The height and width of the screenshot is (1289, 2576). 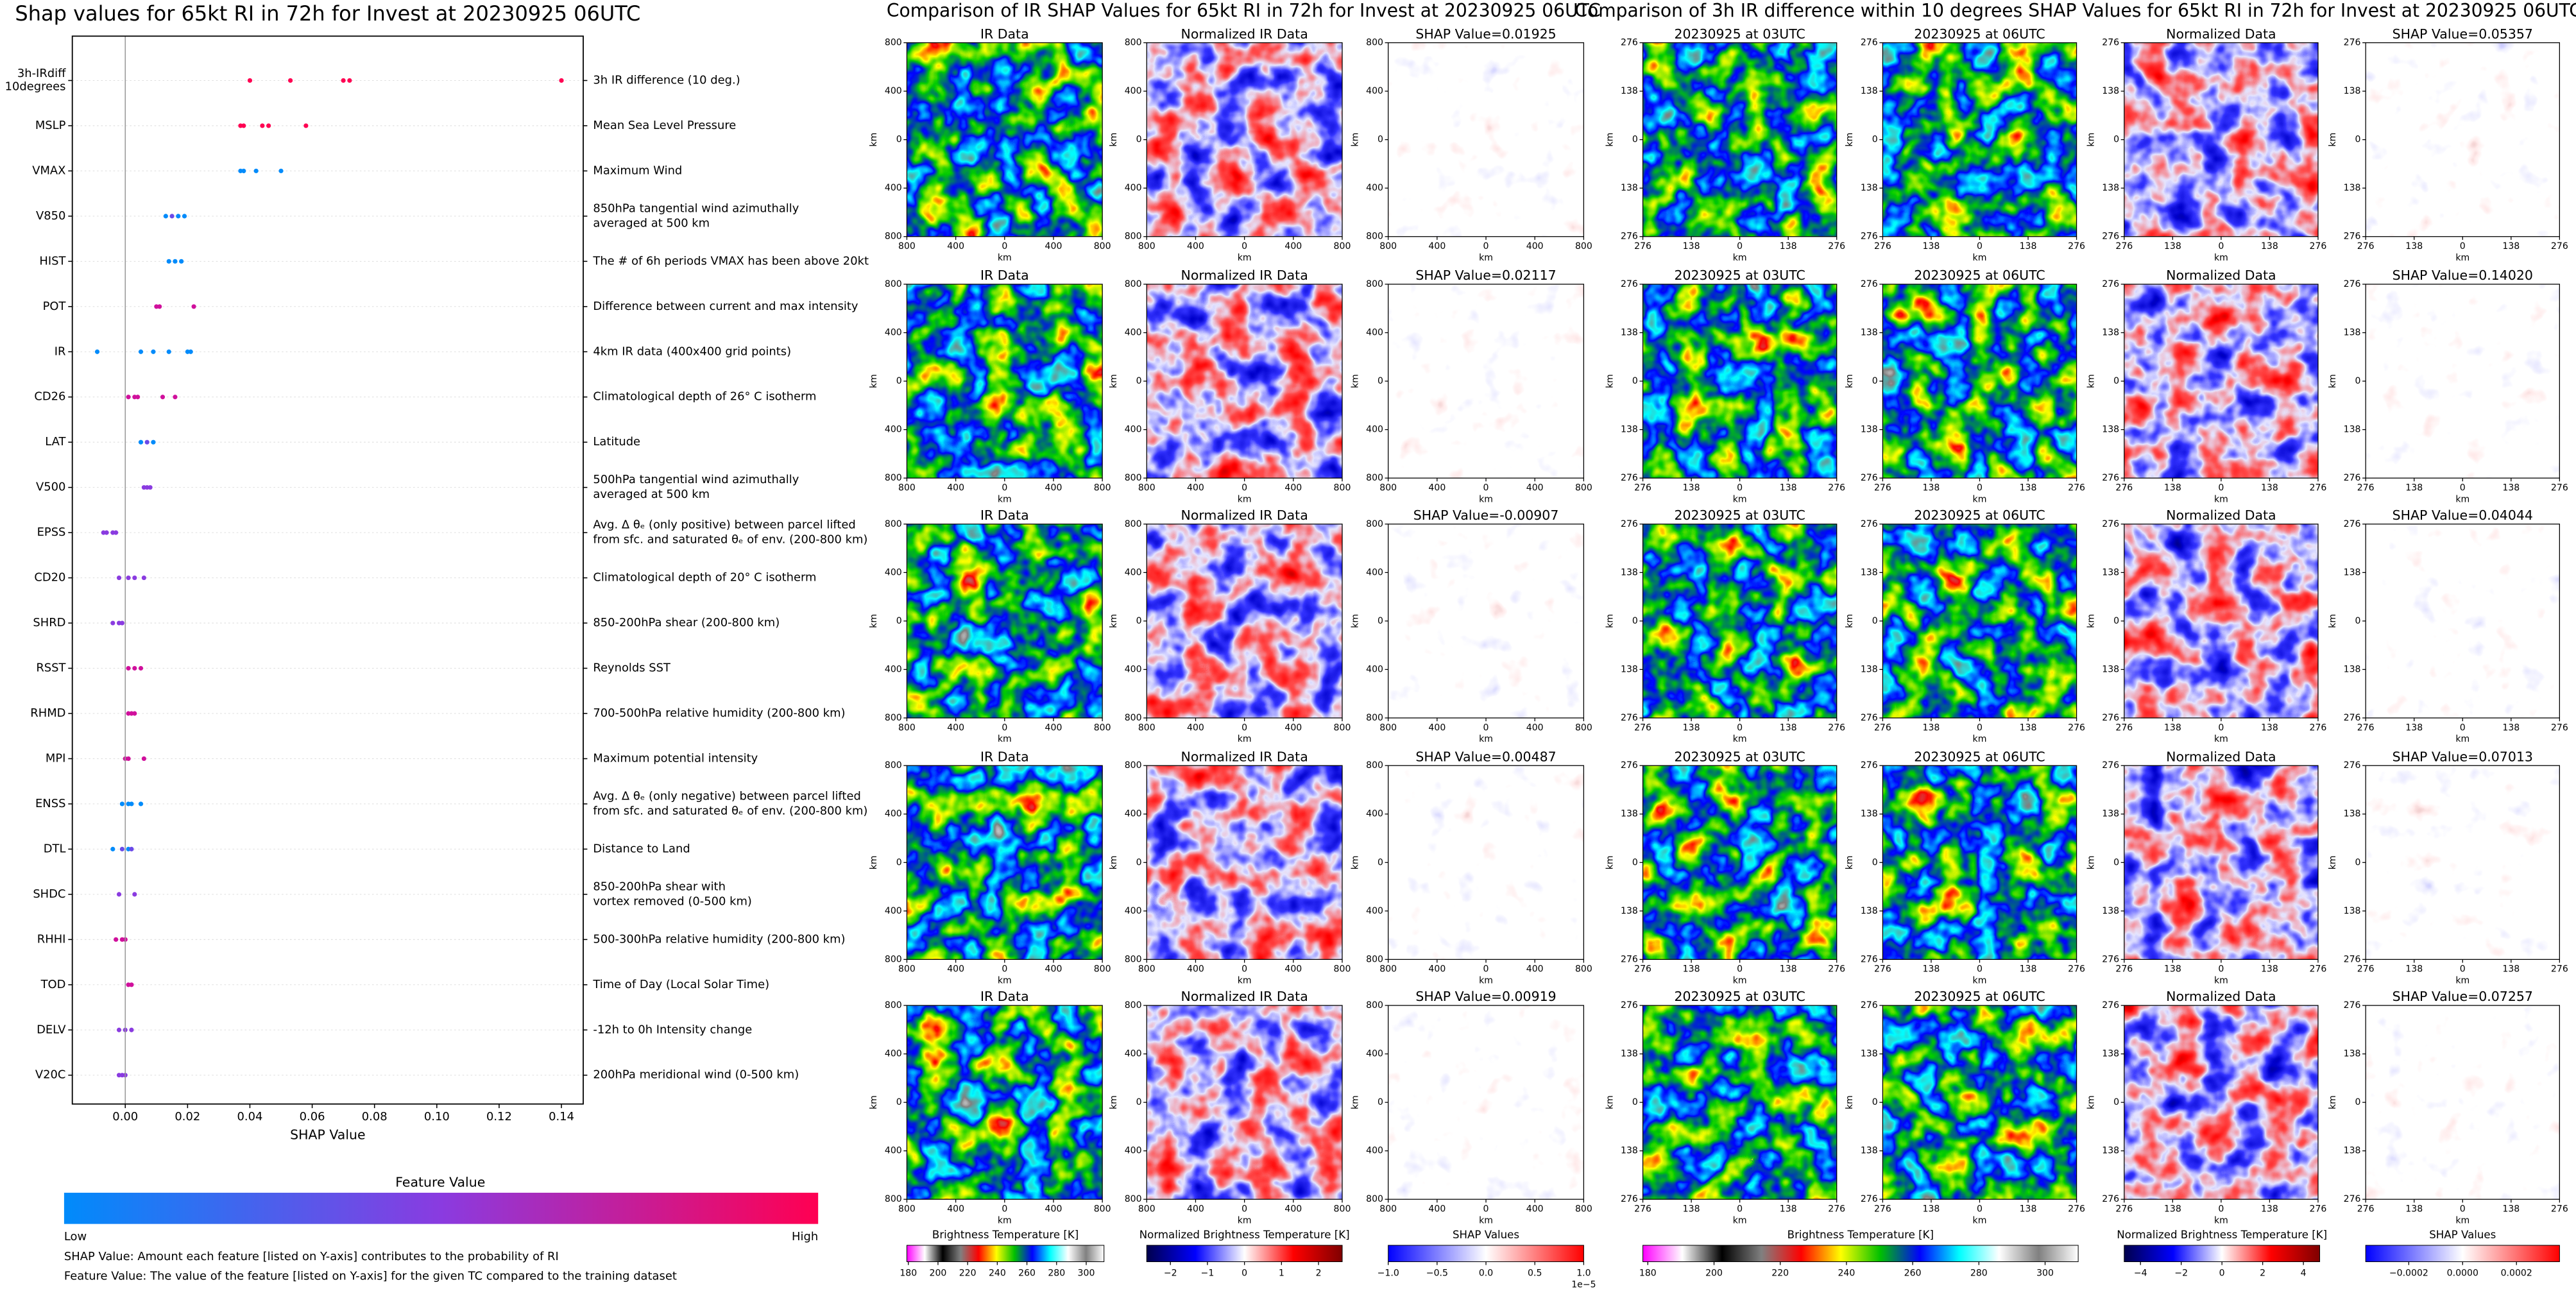 I want to click on colorbar-tick-label: 180, so click(x=909, y=1273).